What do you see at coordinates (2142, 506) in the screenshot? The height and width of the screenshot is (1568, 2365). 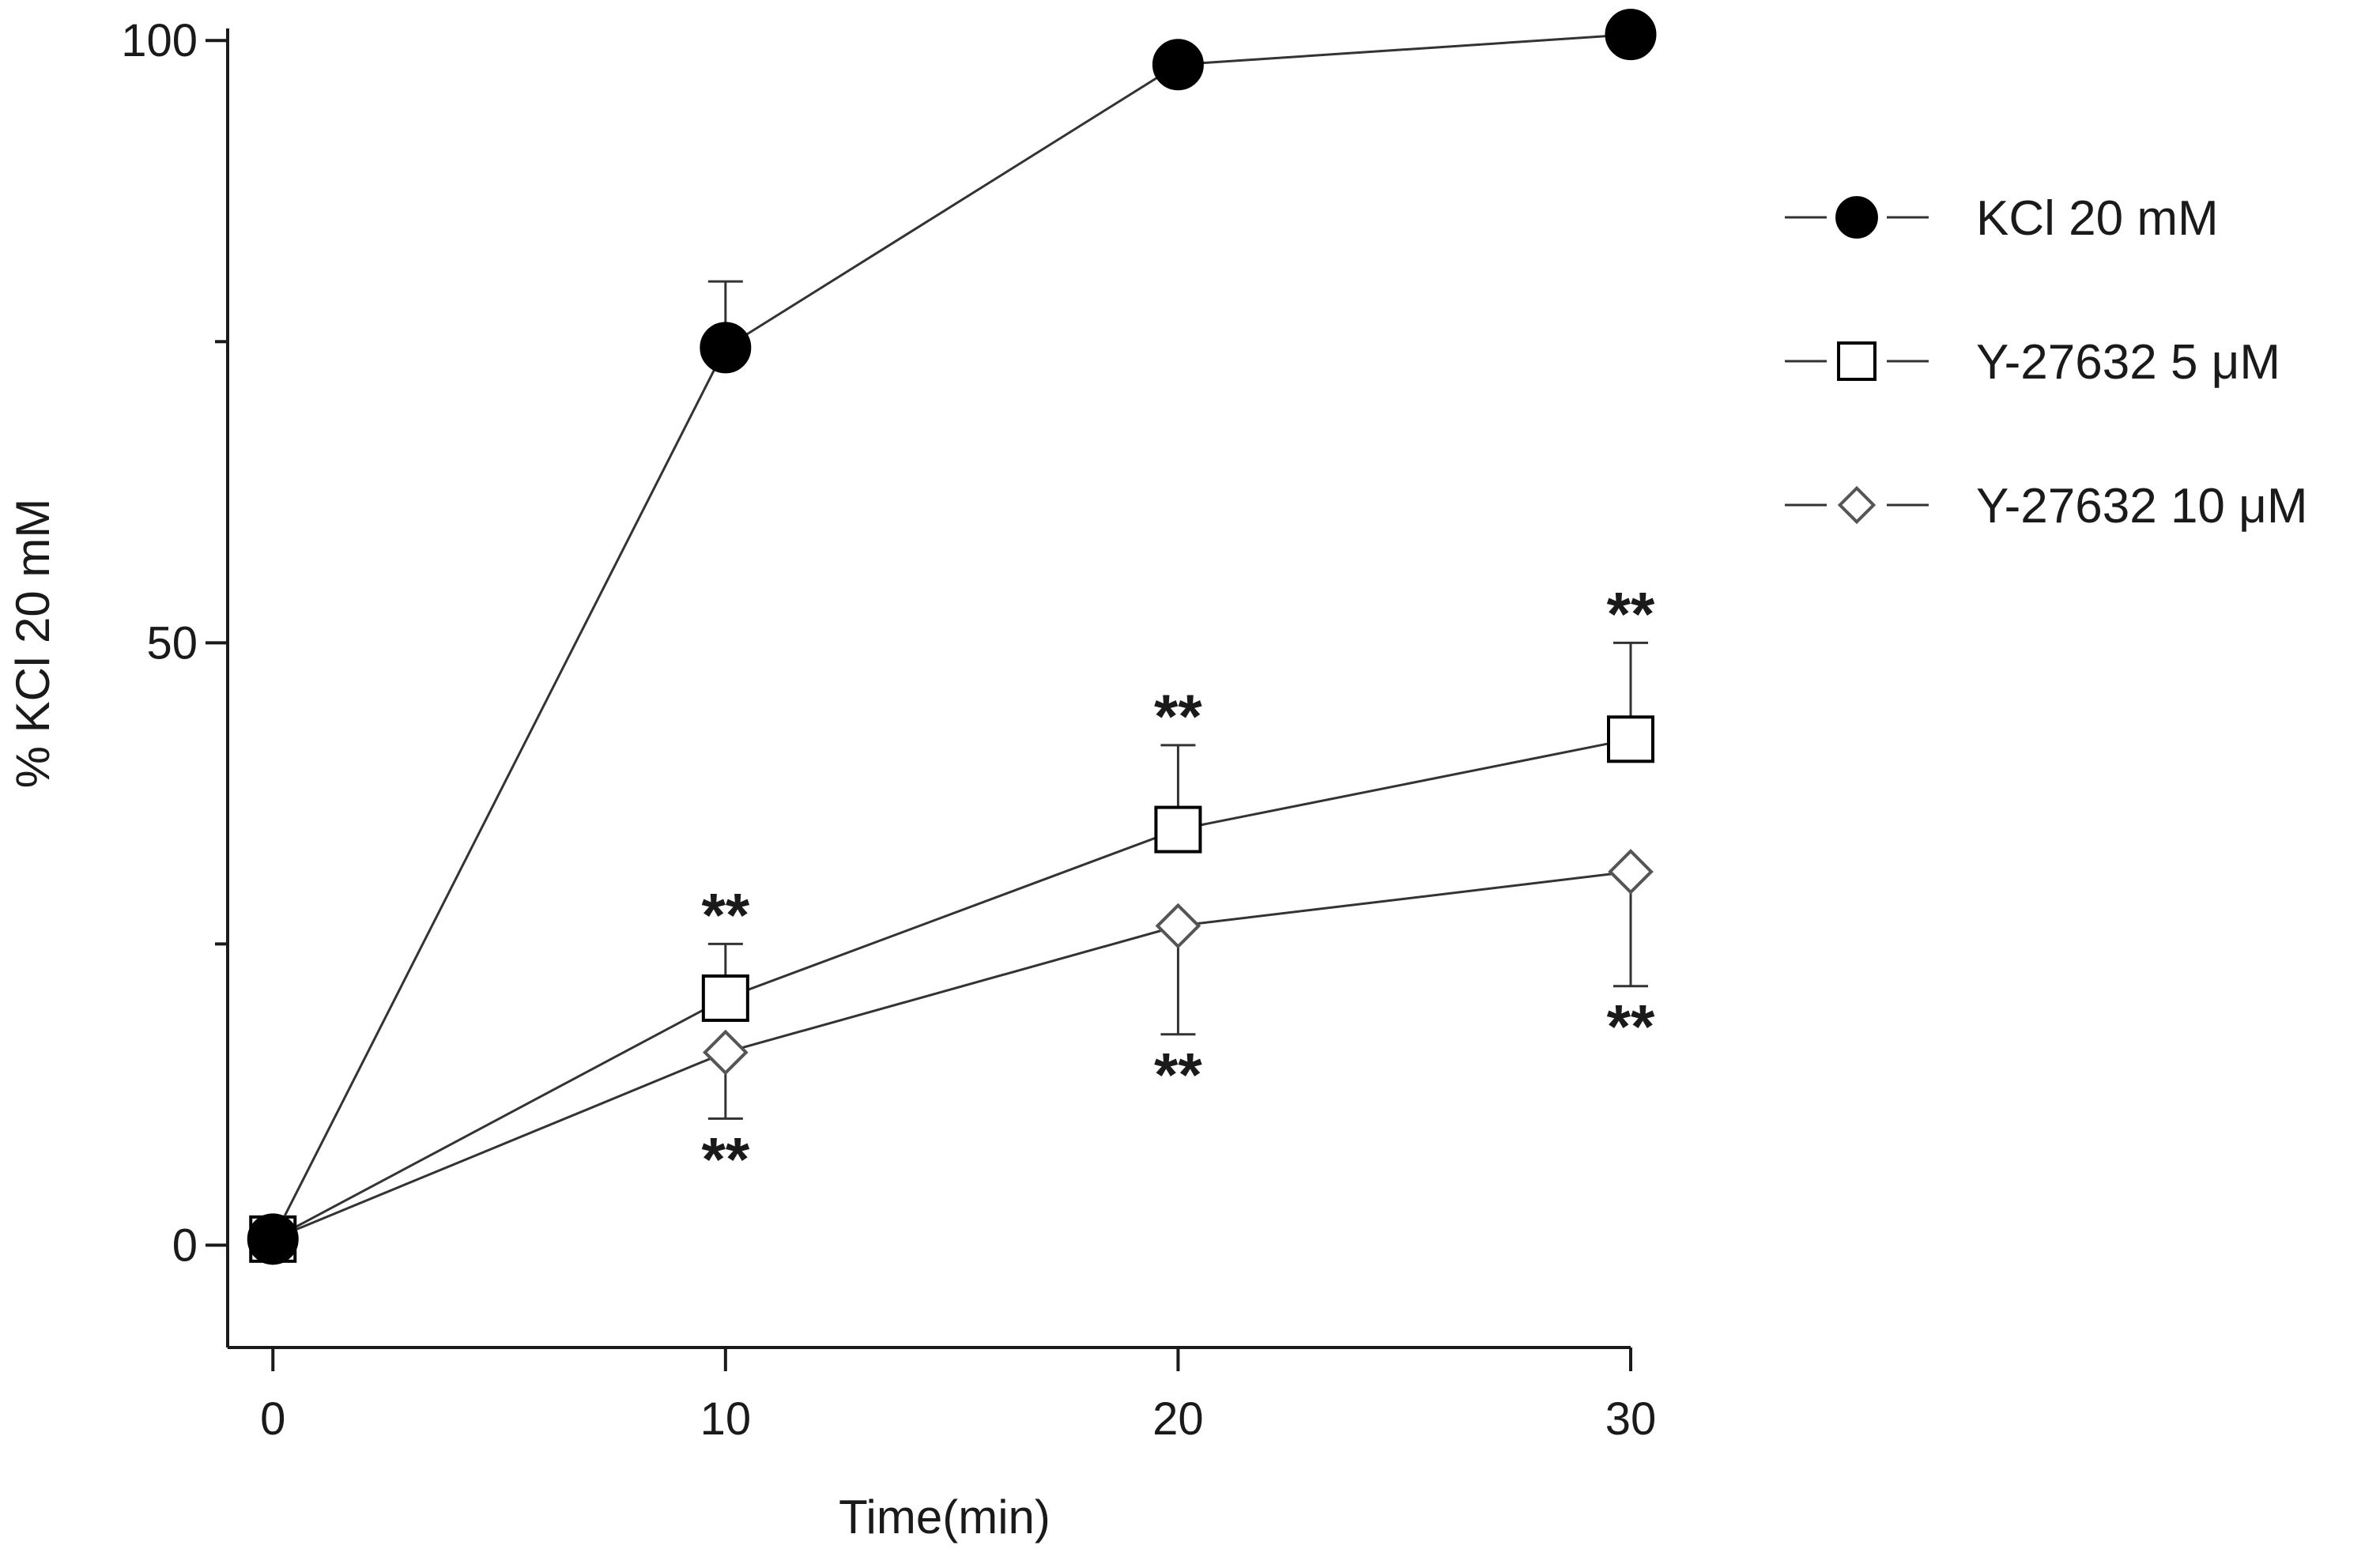 I see `legend-label: Y-27632 10 μM` at bounding box center [2142, 506].